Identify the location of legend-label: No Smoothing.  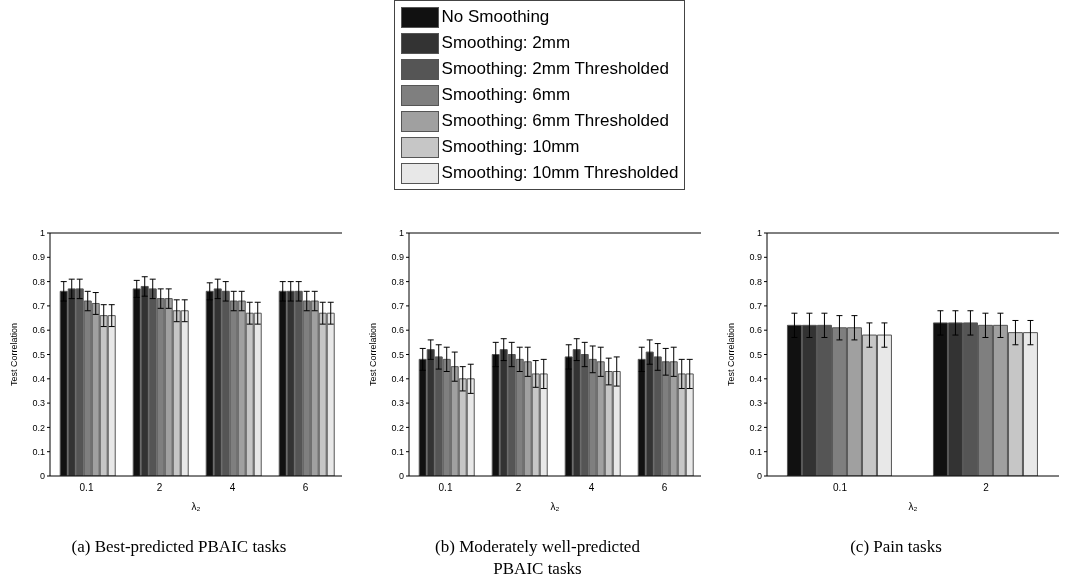
(495, 17).